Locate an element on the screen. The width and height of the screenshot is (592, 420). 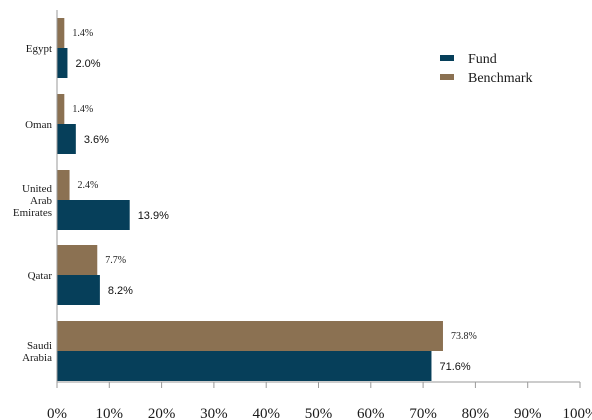
x-tick-label-0: 0% is located at coordinates (57, 413).